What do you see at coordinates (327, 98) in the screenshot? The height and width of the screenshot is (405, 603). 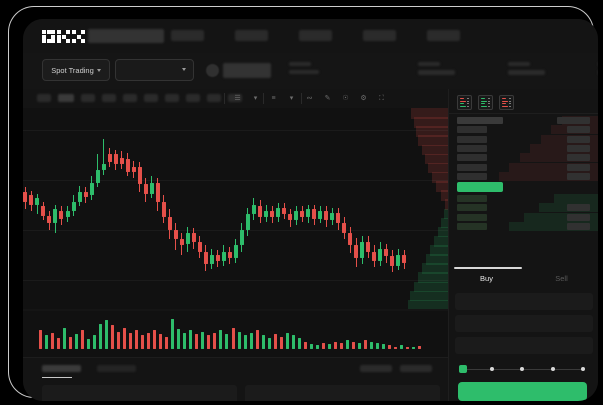 I see `draw-pencil-icon: ✎` at bounding box center [327, 98].